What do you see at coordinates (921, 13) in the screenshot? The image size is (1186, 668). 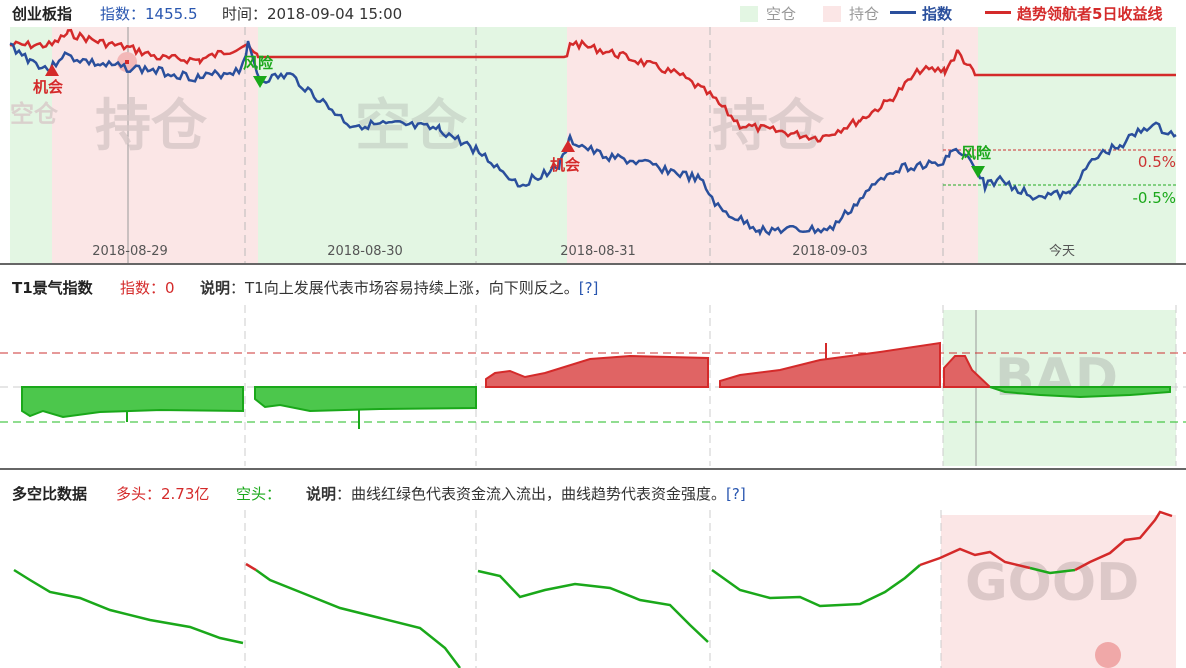 I see `legend-index: 指数` at bounding box center [921, 13].